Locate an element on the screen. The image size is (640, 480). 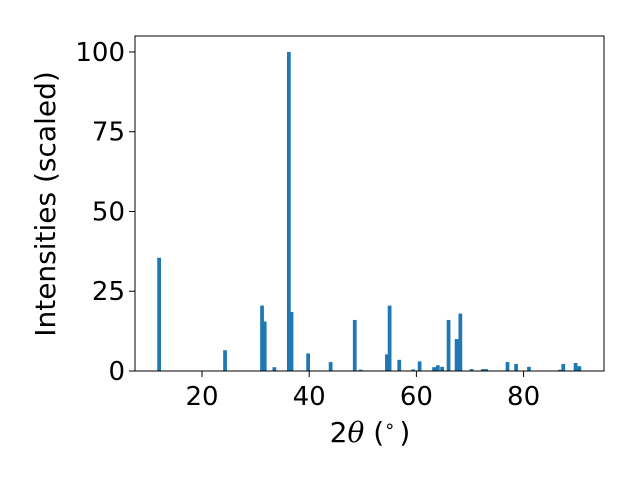
y-axis-label: Intensities (scaled) is located at coordinates (45, 204).